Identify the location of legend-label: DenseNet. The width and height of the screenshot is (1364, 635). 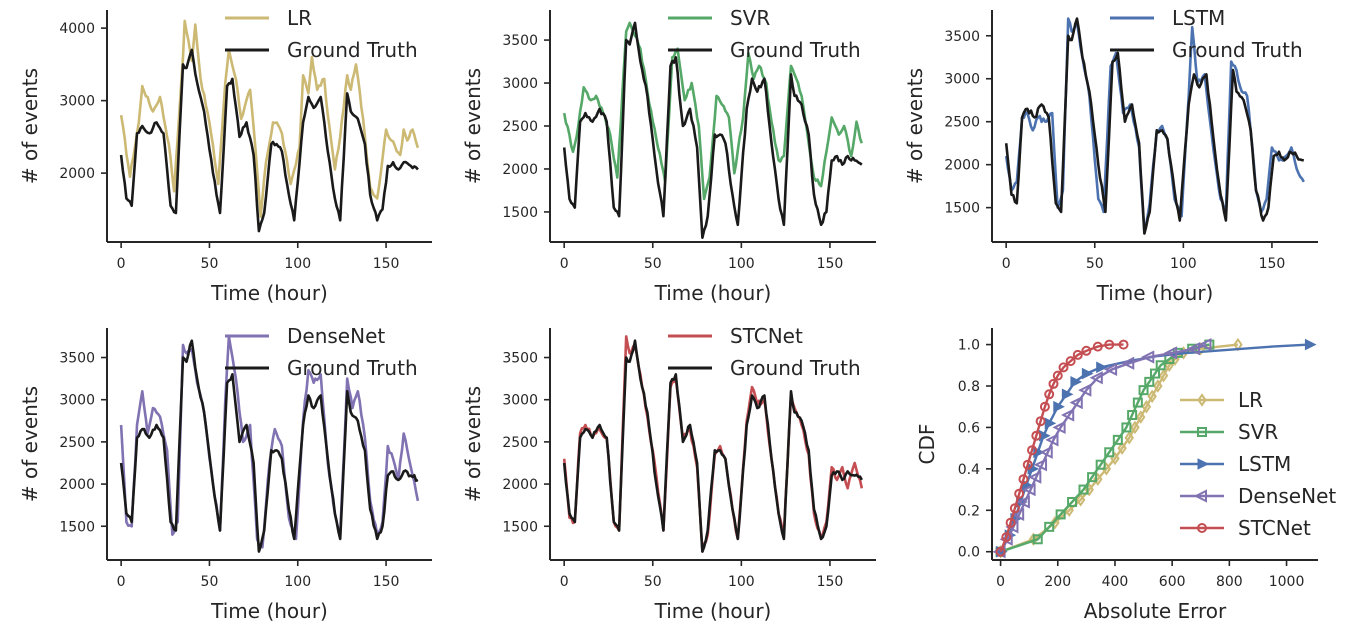
(336, 336).